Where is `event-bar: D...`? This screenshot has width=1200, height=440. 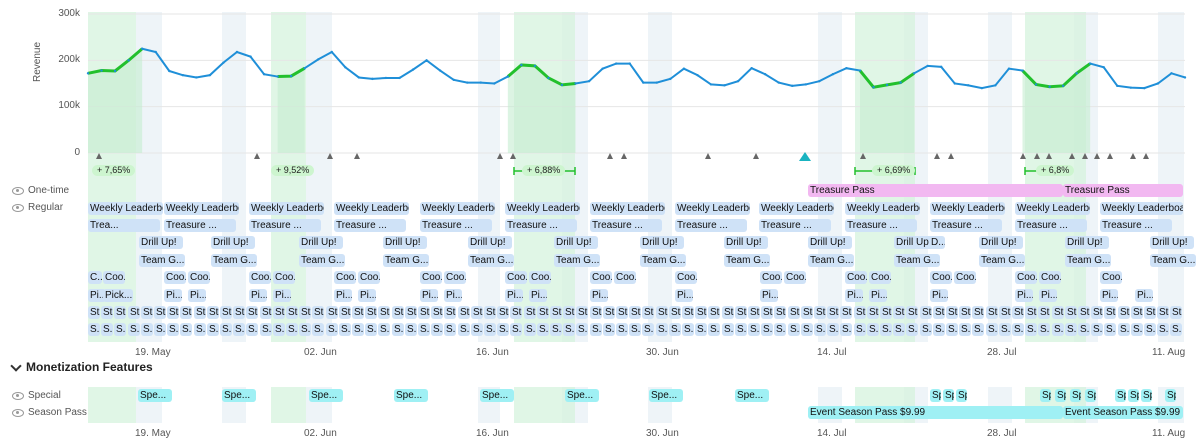
event-bar: D... is located at coordinates (937, 242).